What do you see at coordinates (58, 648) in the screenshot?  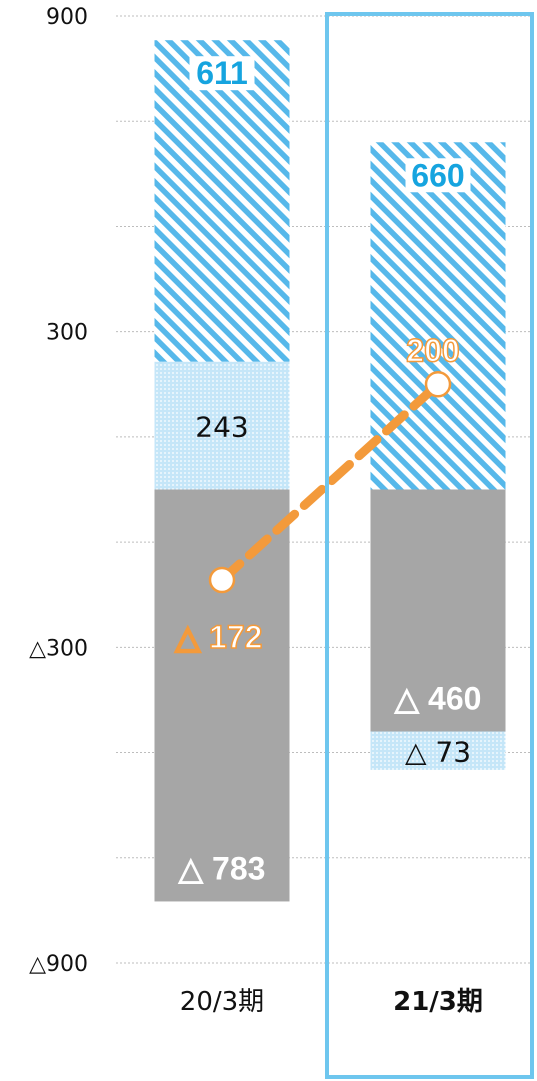 I see `y-tick-label: △300` at bounding box center [58, 648].